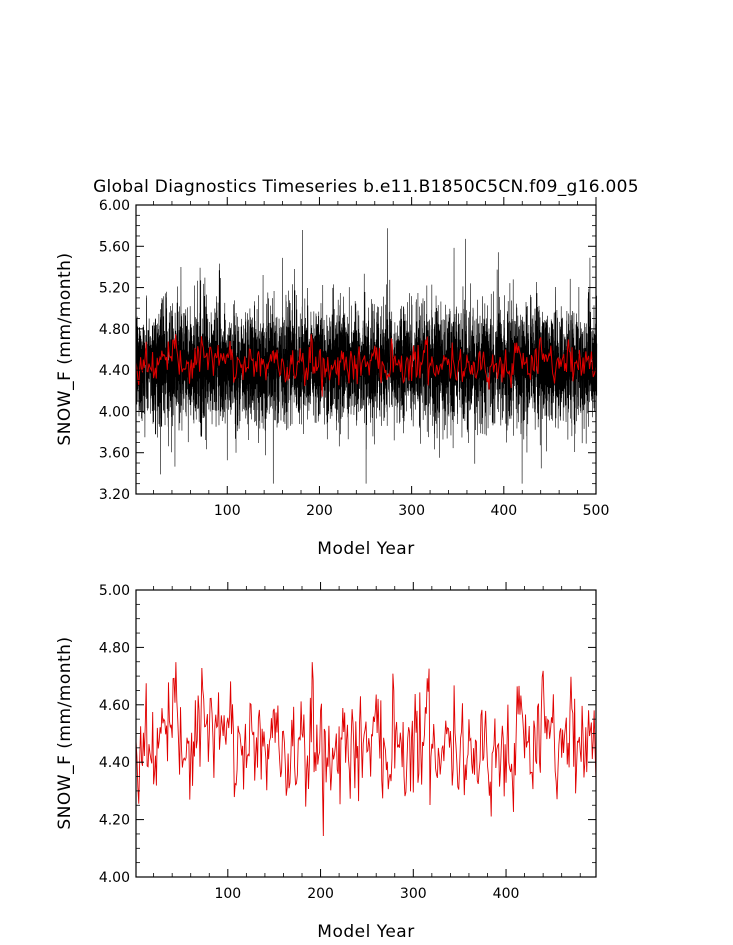  I want to click on top-annual-line, so click(366, 365).